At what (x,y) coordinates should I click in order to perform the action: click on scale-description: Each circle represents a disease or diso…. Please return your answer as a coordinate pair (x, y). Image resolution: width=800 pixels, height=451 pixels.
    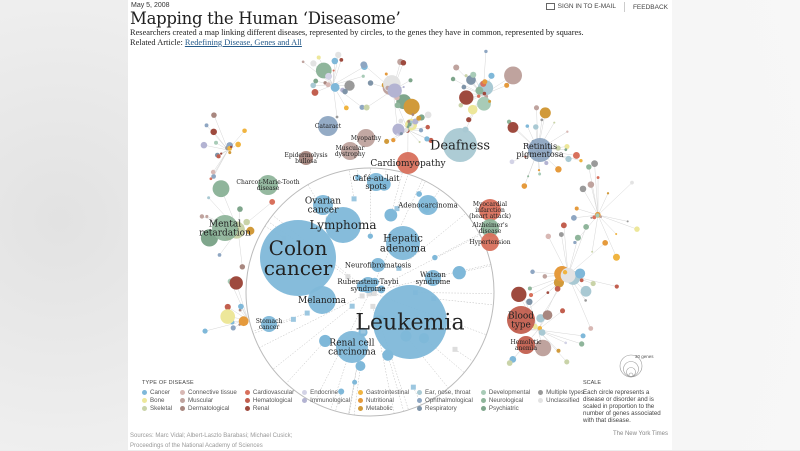
    Looking at the image, I should click on (625, 406).